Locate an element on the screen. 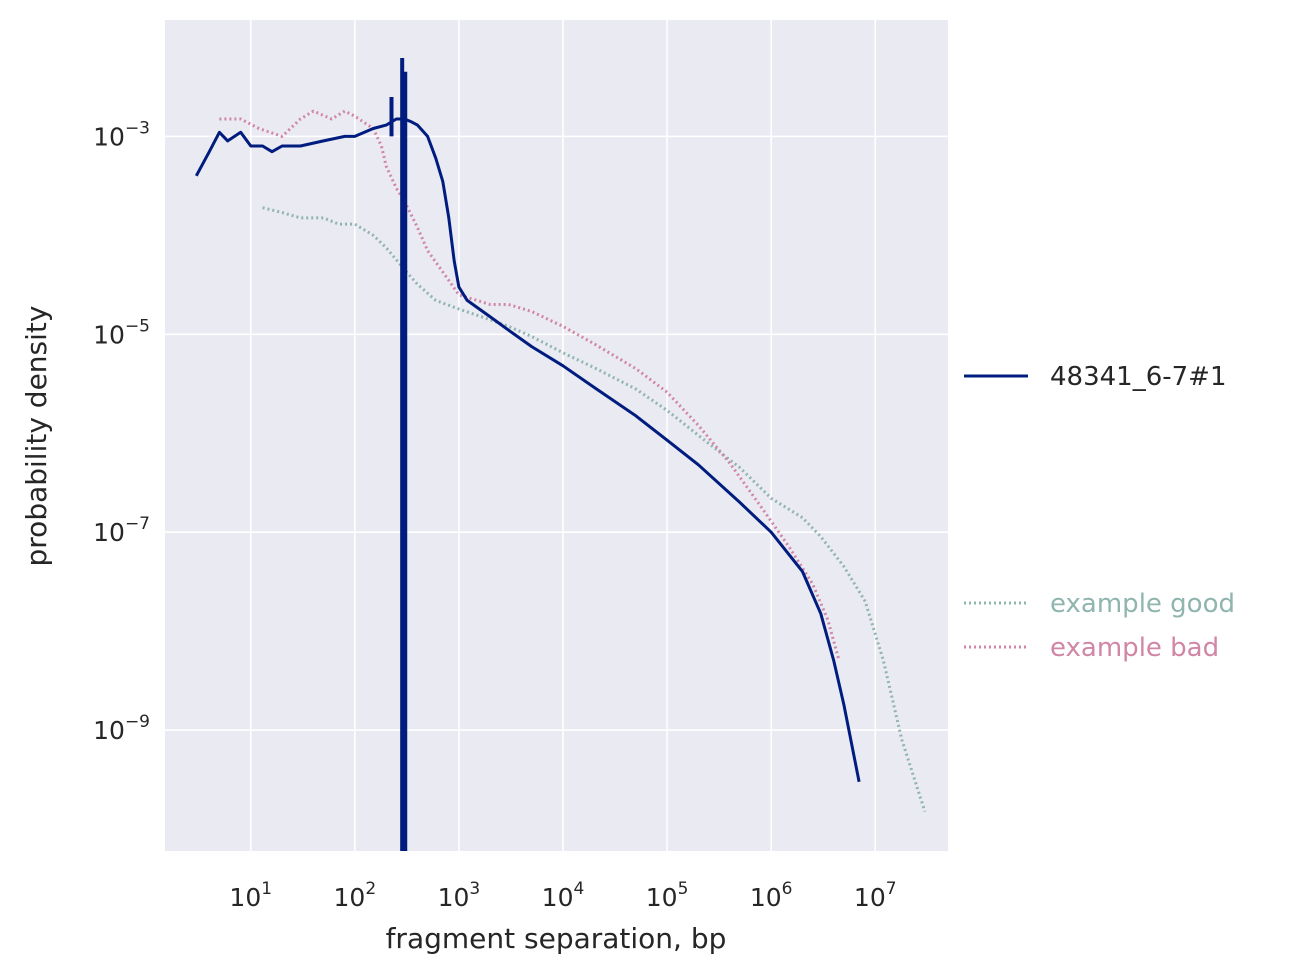 The width and height of the screenshot is (1295, 976). x-tick-exponent: 7 is located at coordinates (891, 889).